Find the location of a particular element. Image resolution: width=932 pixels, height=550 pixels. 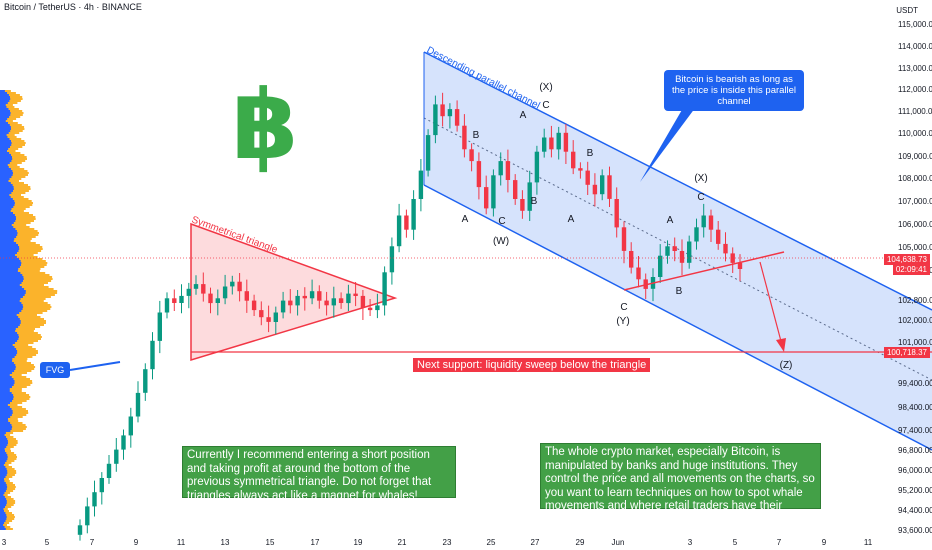

y-tick-label: 110,000.00 is located at coordinates (915, 133).